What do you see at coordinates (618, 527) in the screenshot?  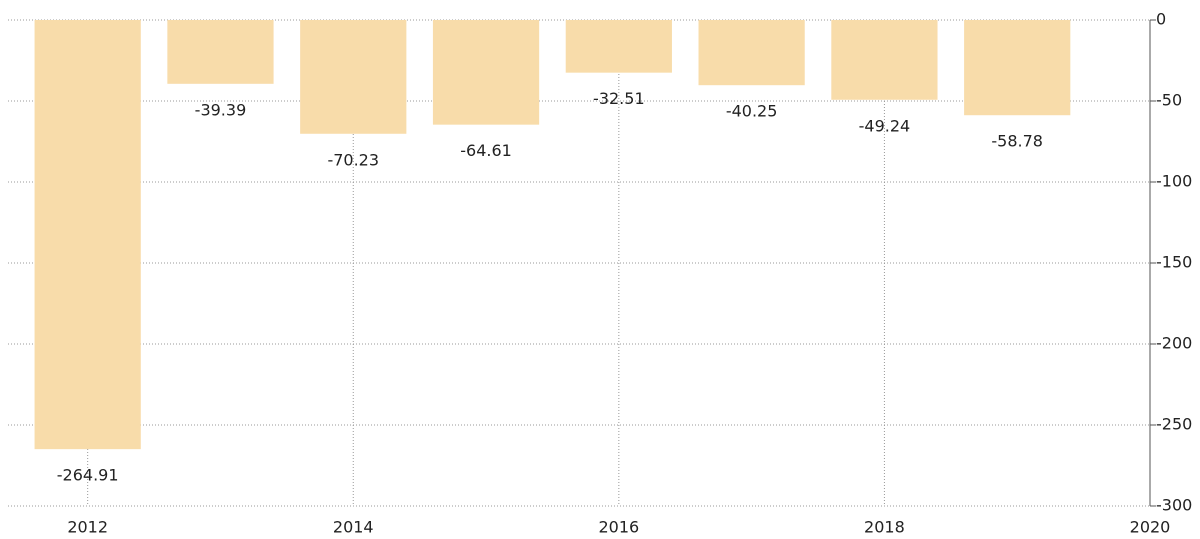 I see `x-tick-label: 2016` at bounding box center [618, 527].